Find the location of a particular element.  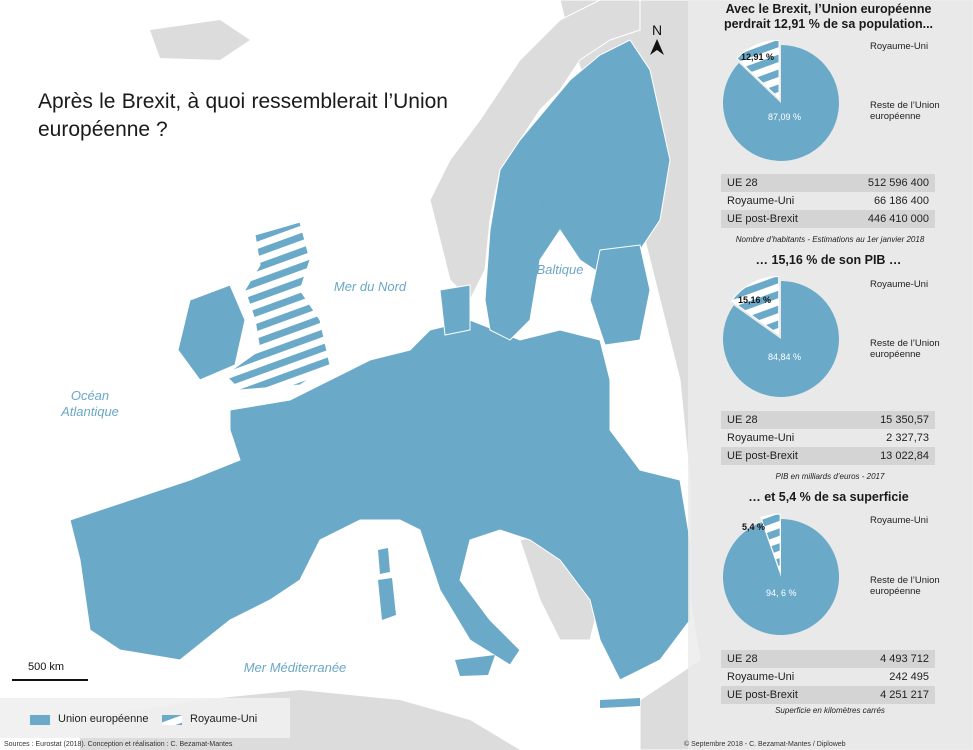

legend-eu-swatch is located at coordinates (40, 720).